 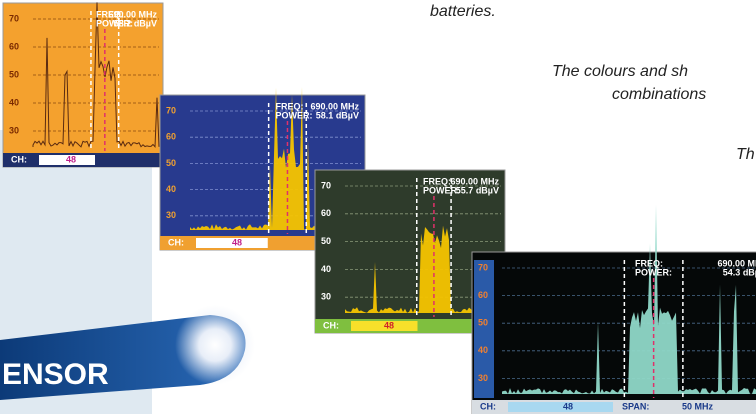 I want to click on spectrum-trace, so click(x=96, y=75).